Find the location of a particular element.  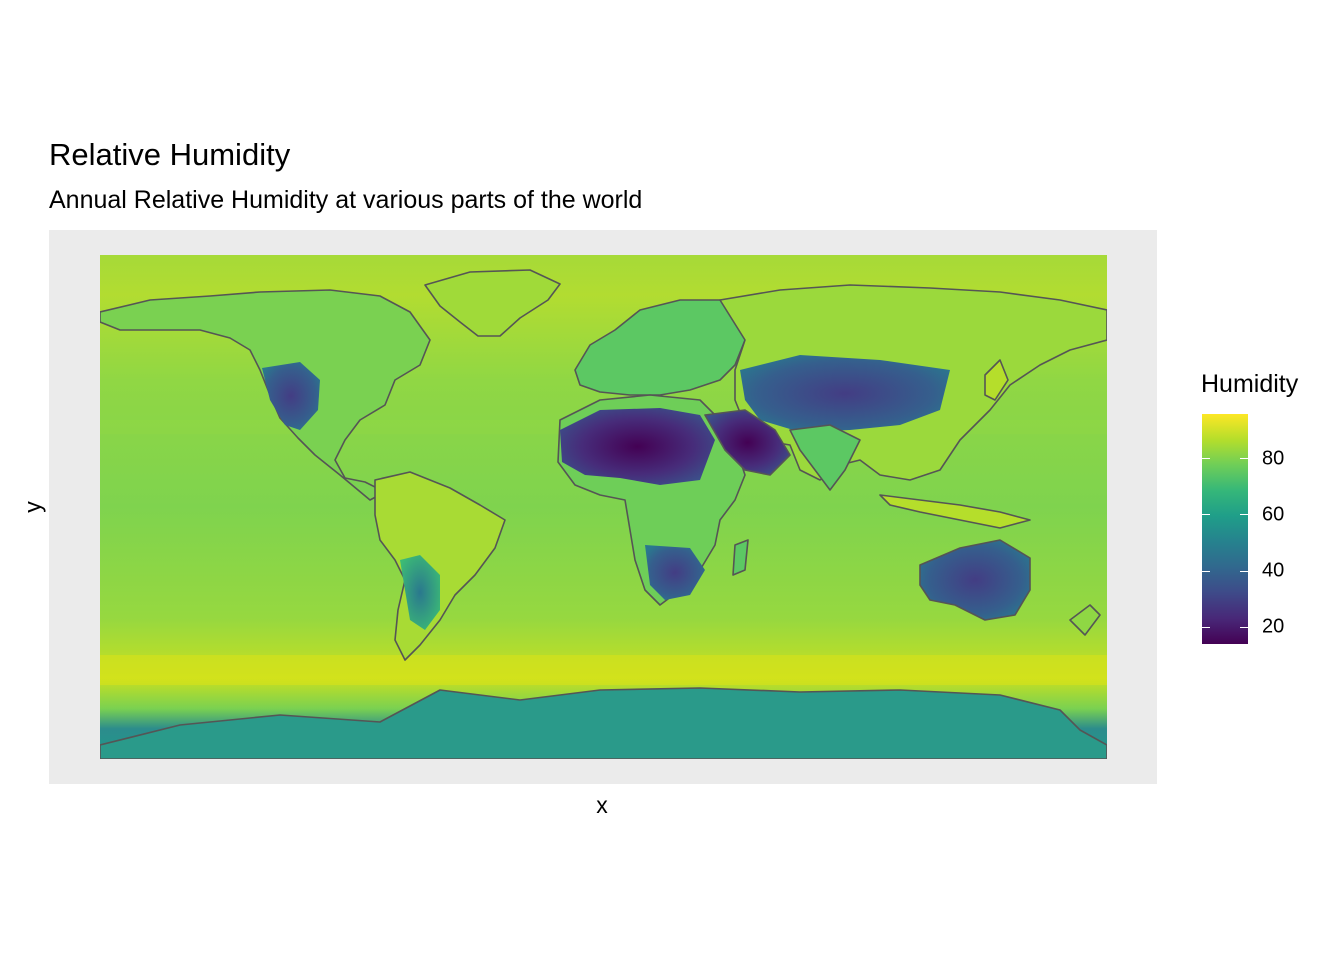

land-andes-dry is located at coordinates (420, 592).